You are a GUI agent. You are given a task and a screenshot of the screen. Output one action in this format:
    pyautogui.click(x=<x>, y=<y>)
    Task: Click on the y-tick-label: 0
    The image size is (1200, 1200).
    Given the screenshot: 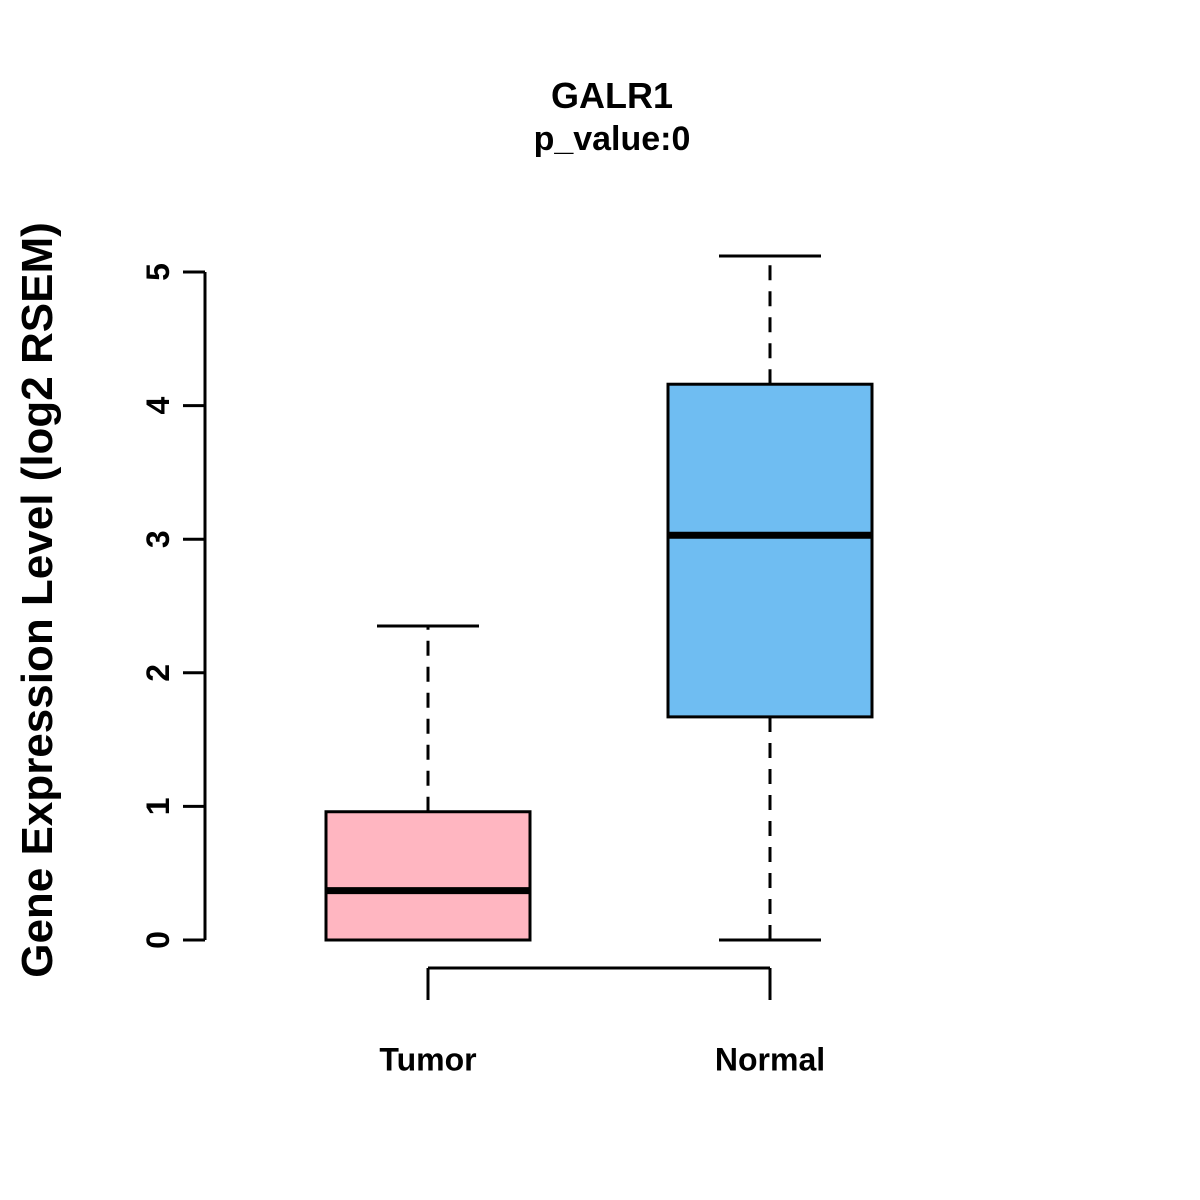 What is the action you would take?
    pyautogui.click(x=158, y=940)
    